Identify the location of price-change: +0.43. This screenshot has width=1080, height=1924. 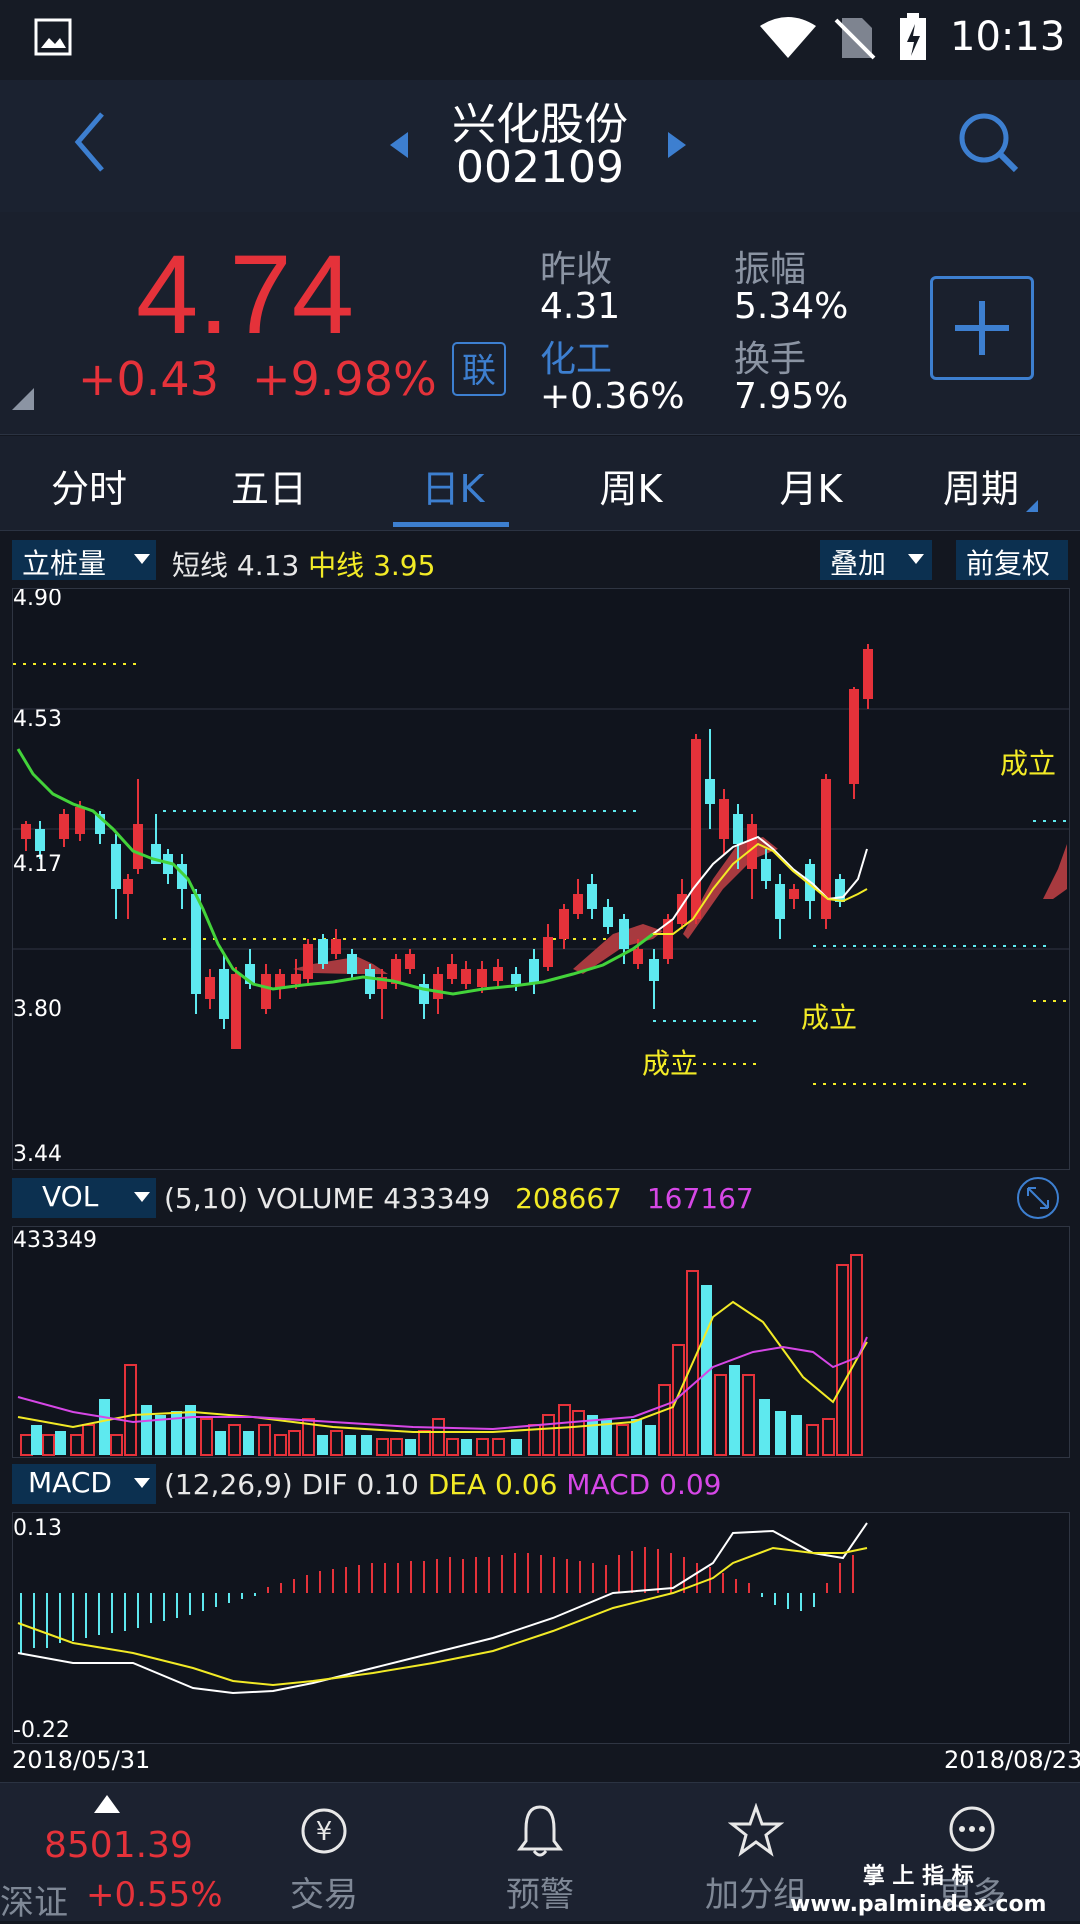
(148, 379).